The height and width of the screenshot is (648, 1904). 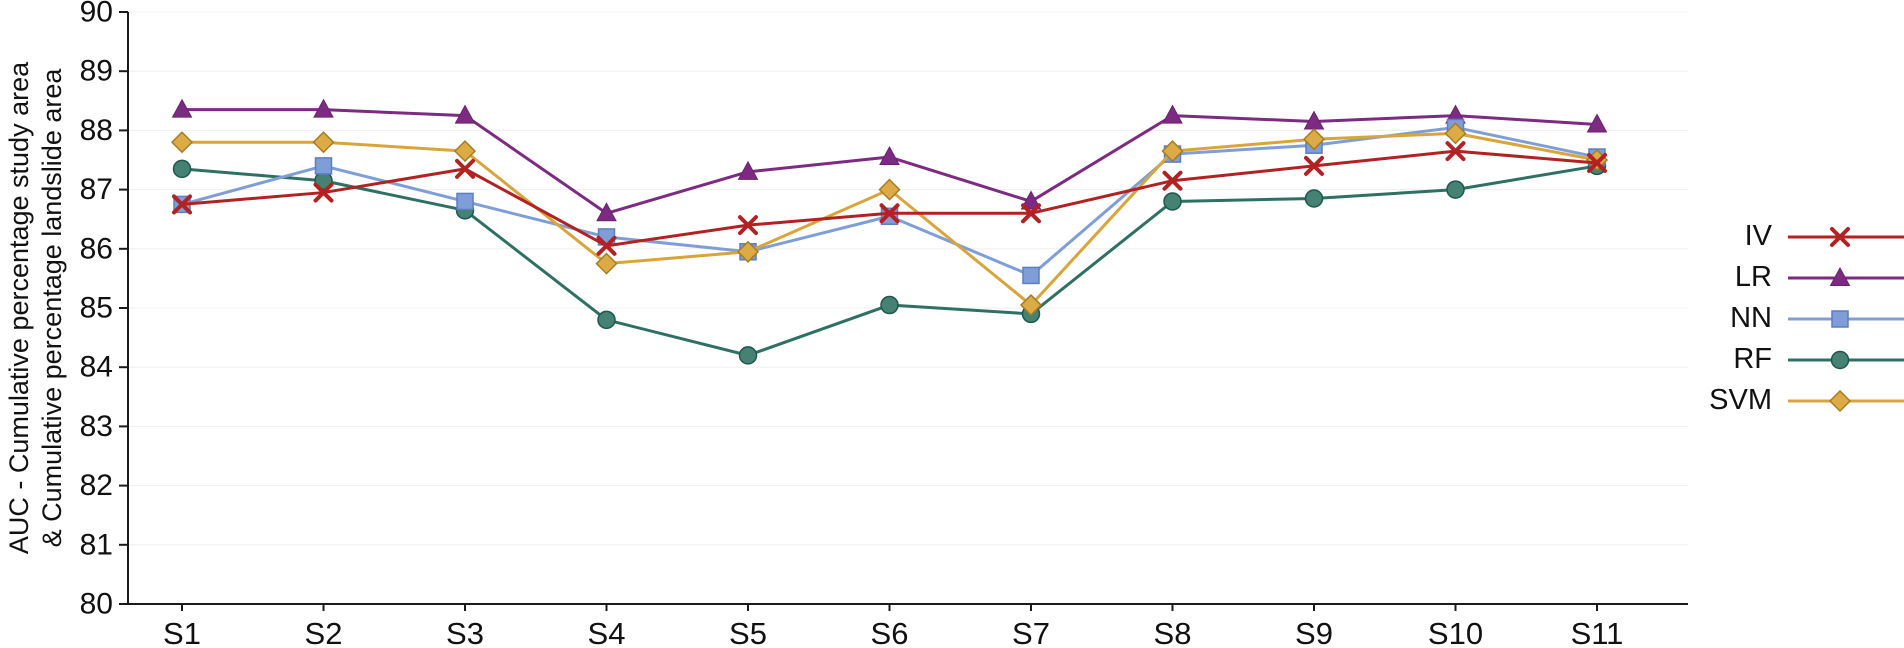 What do you see at coordinates (1751, 318) in the screenshot?
I see `legend-label-nn: NN` at bounding box center [1751, 318].